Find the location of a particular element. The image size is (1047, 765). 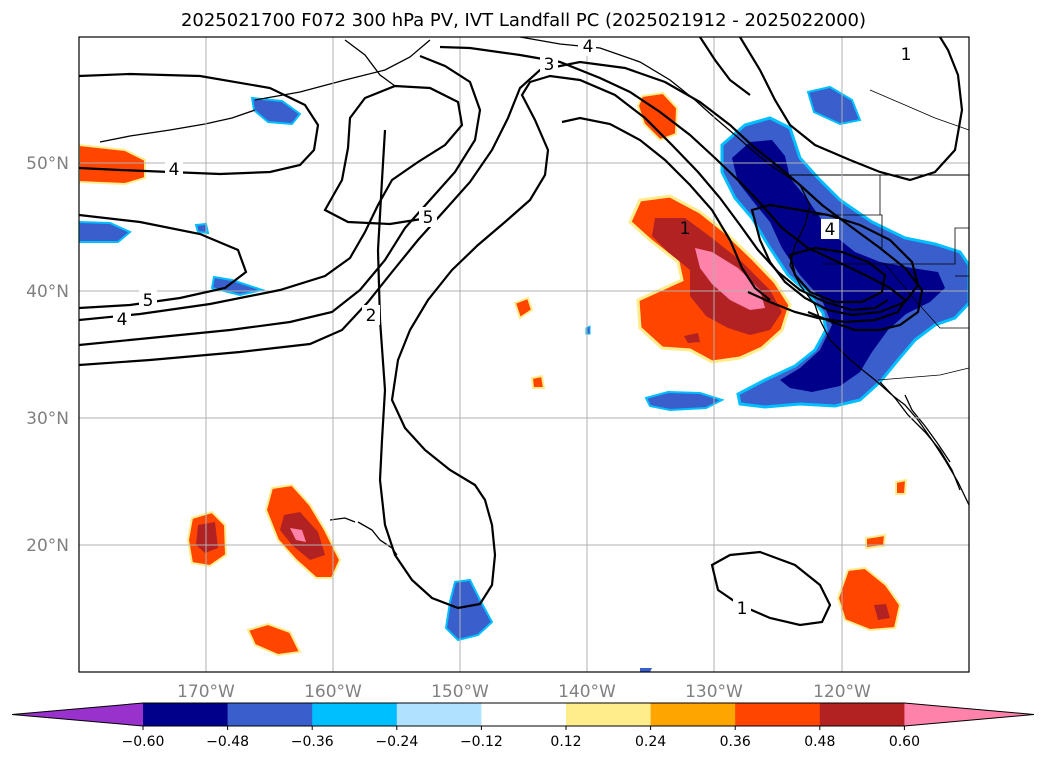

colorbar-extend-min is located at coordinates (77, 714).